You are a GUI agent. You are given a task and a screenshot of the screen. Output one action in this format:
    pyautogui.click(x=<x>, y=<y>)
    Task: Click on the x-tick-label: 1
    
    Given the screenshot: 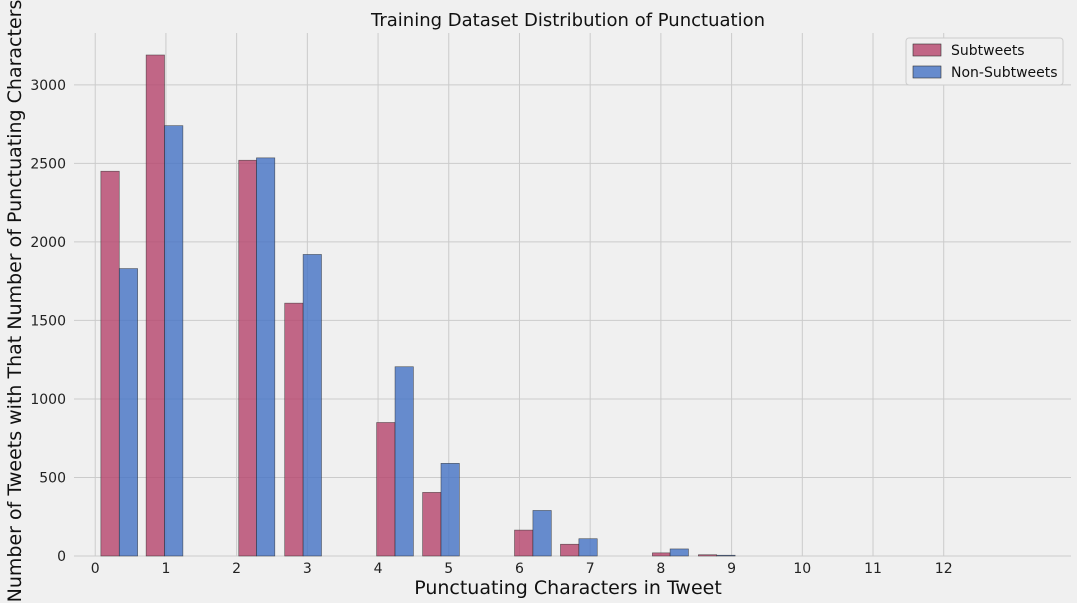 What is the action you would take?
    pyautogui.click(x=165, y=569)
    